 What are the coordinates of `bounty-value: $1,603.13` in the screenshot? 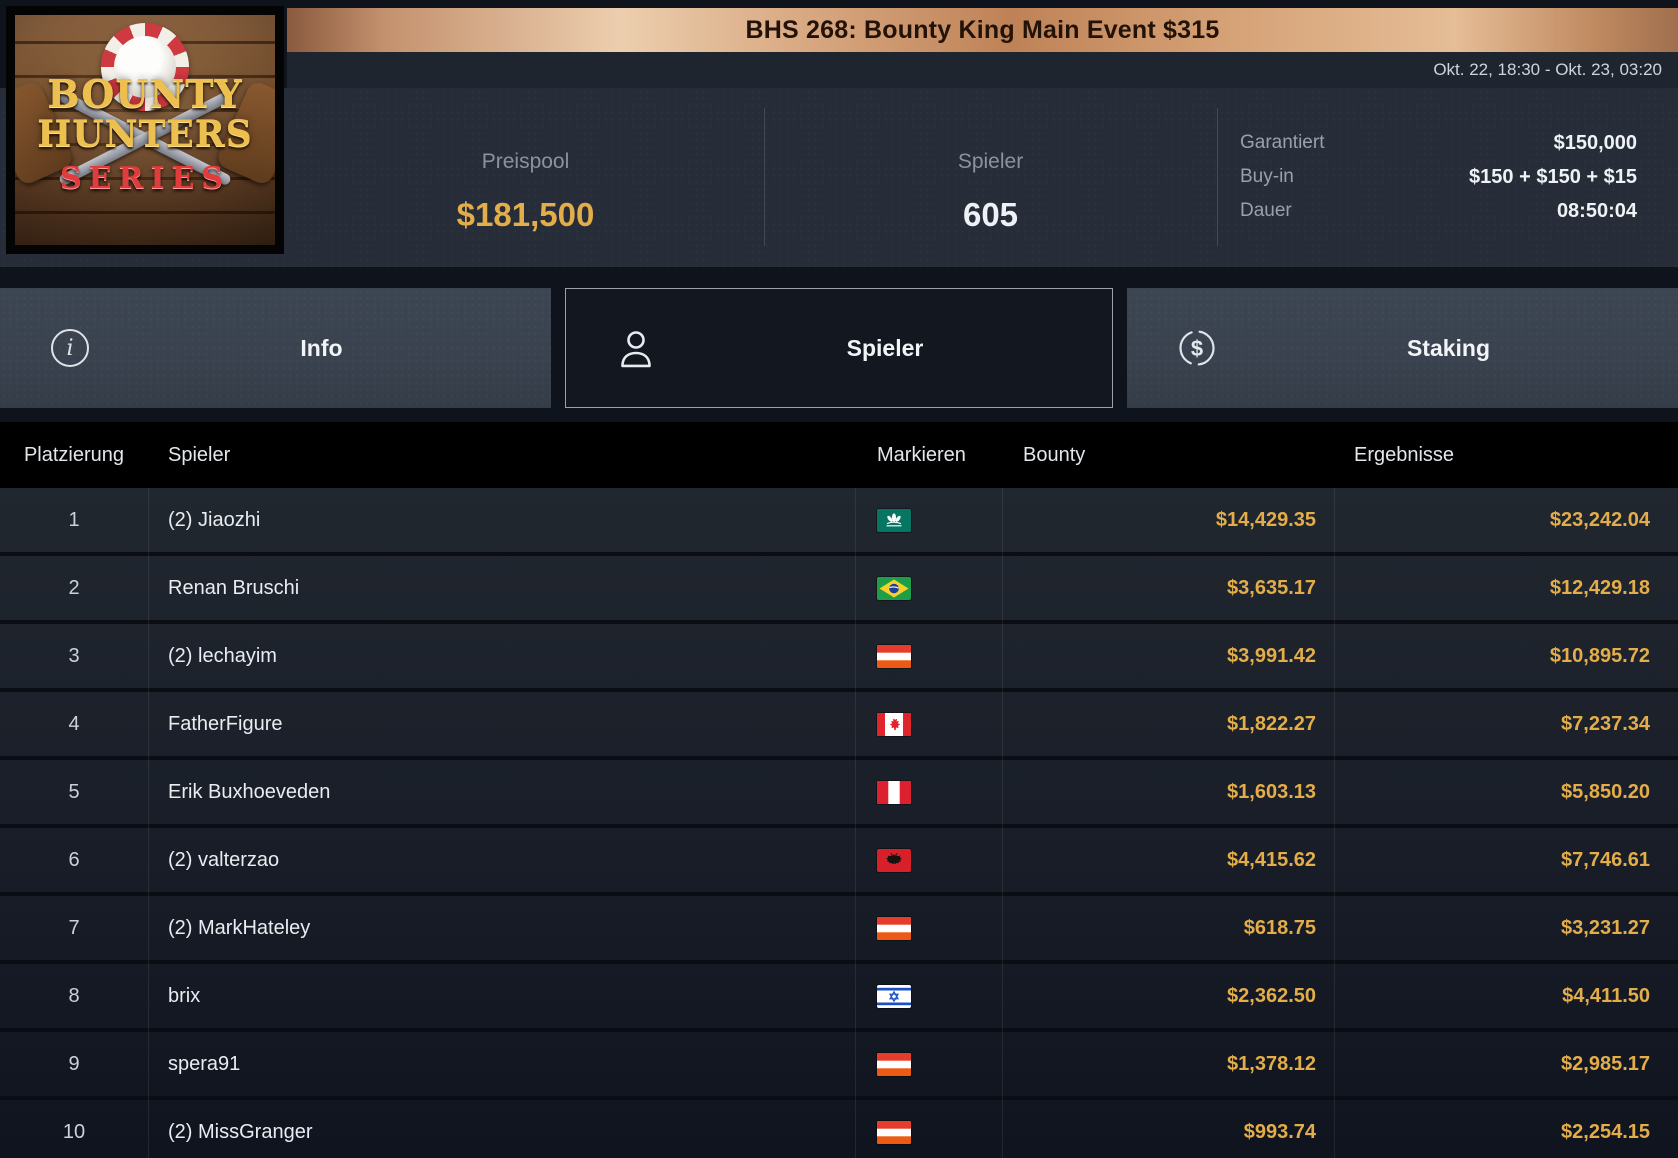 It's located at (1271, 791).